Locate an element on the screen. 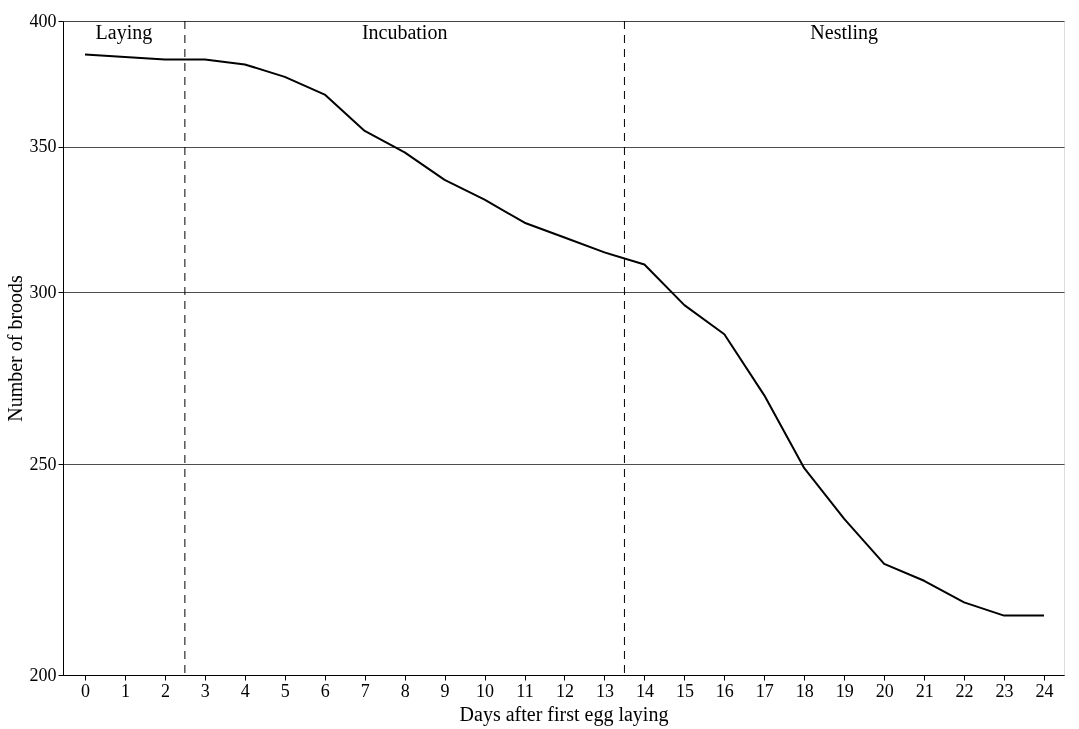  x-axis-title: Days after first egg laying is located at coordinates (564, 714).